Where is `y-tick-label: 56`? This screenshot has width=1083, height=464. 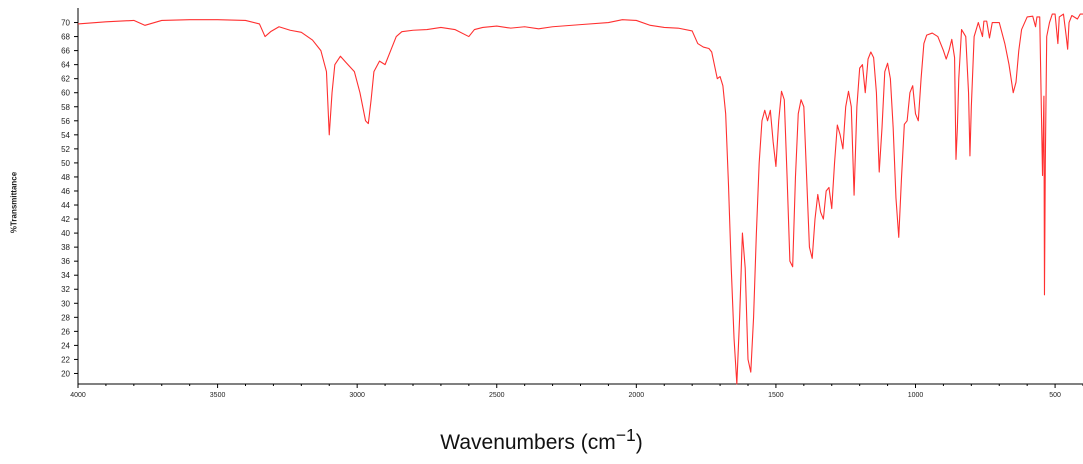 y-tick-label: 56 is located at coordinates (65, 121).